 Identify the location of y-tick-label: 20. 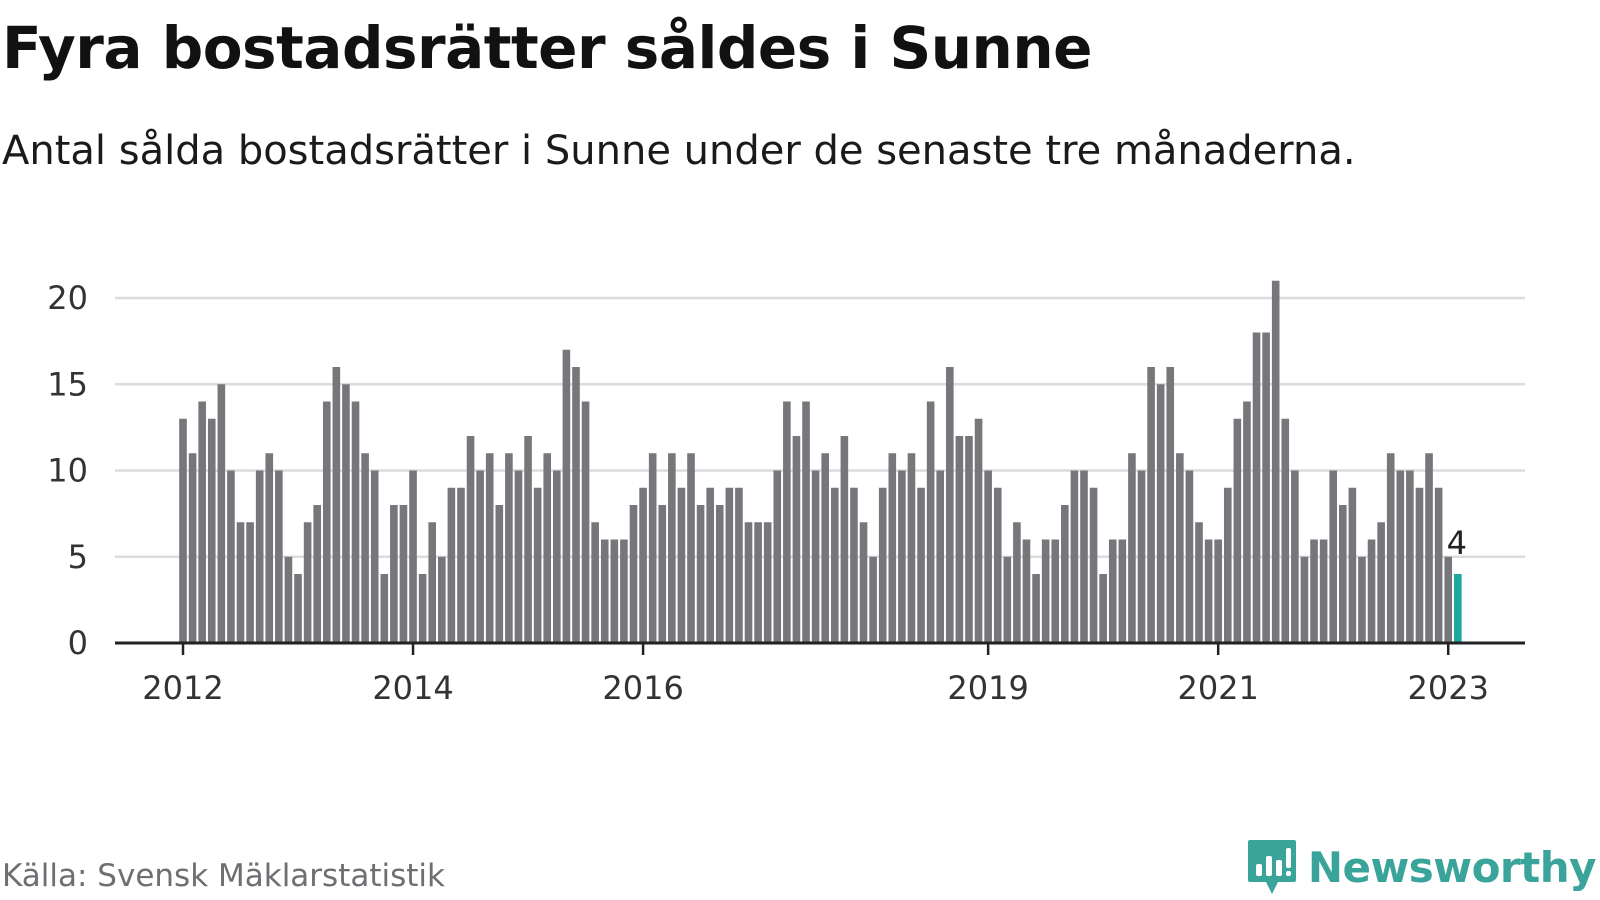
(67, 298).